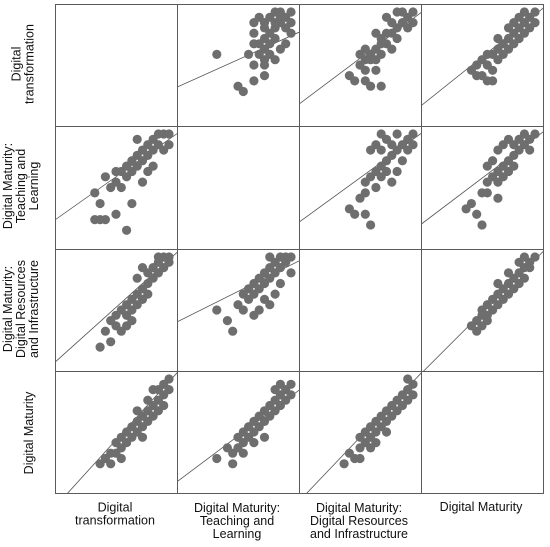  I want to click on row-label-0: Digitaltransformation, so click(23, 64).